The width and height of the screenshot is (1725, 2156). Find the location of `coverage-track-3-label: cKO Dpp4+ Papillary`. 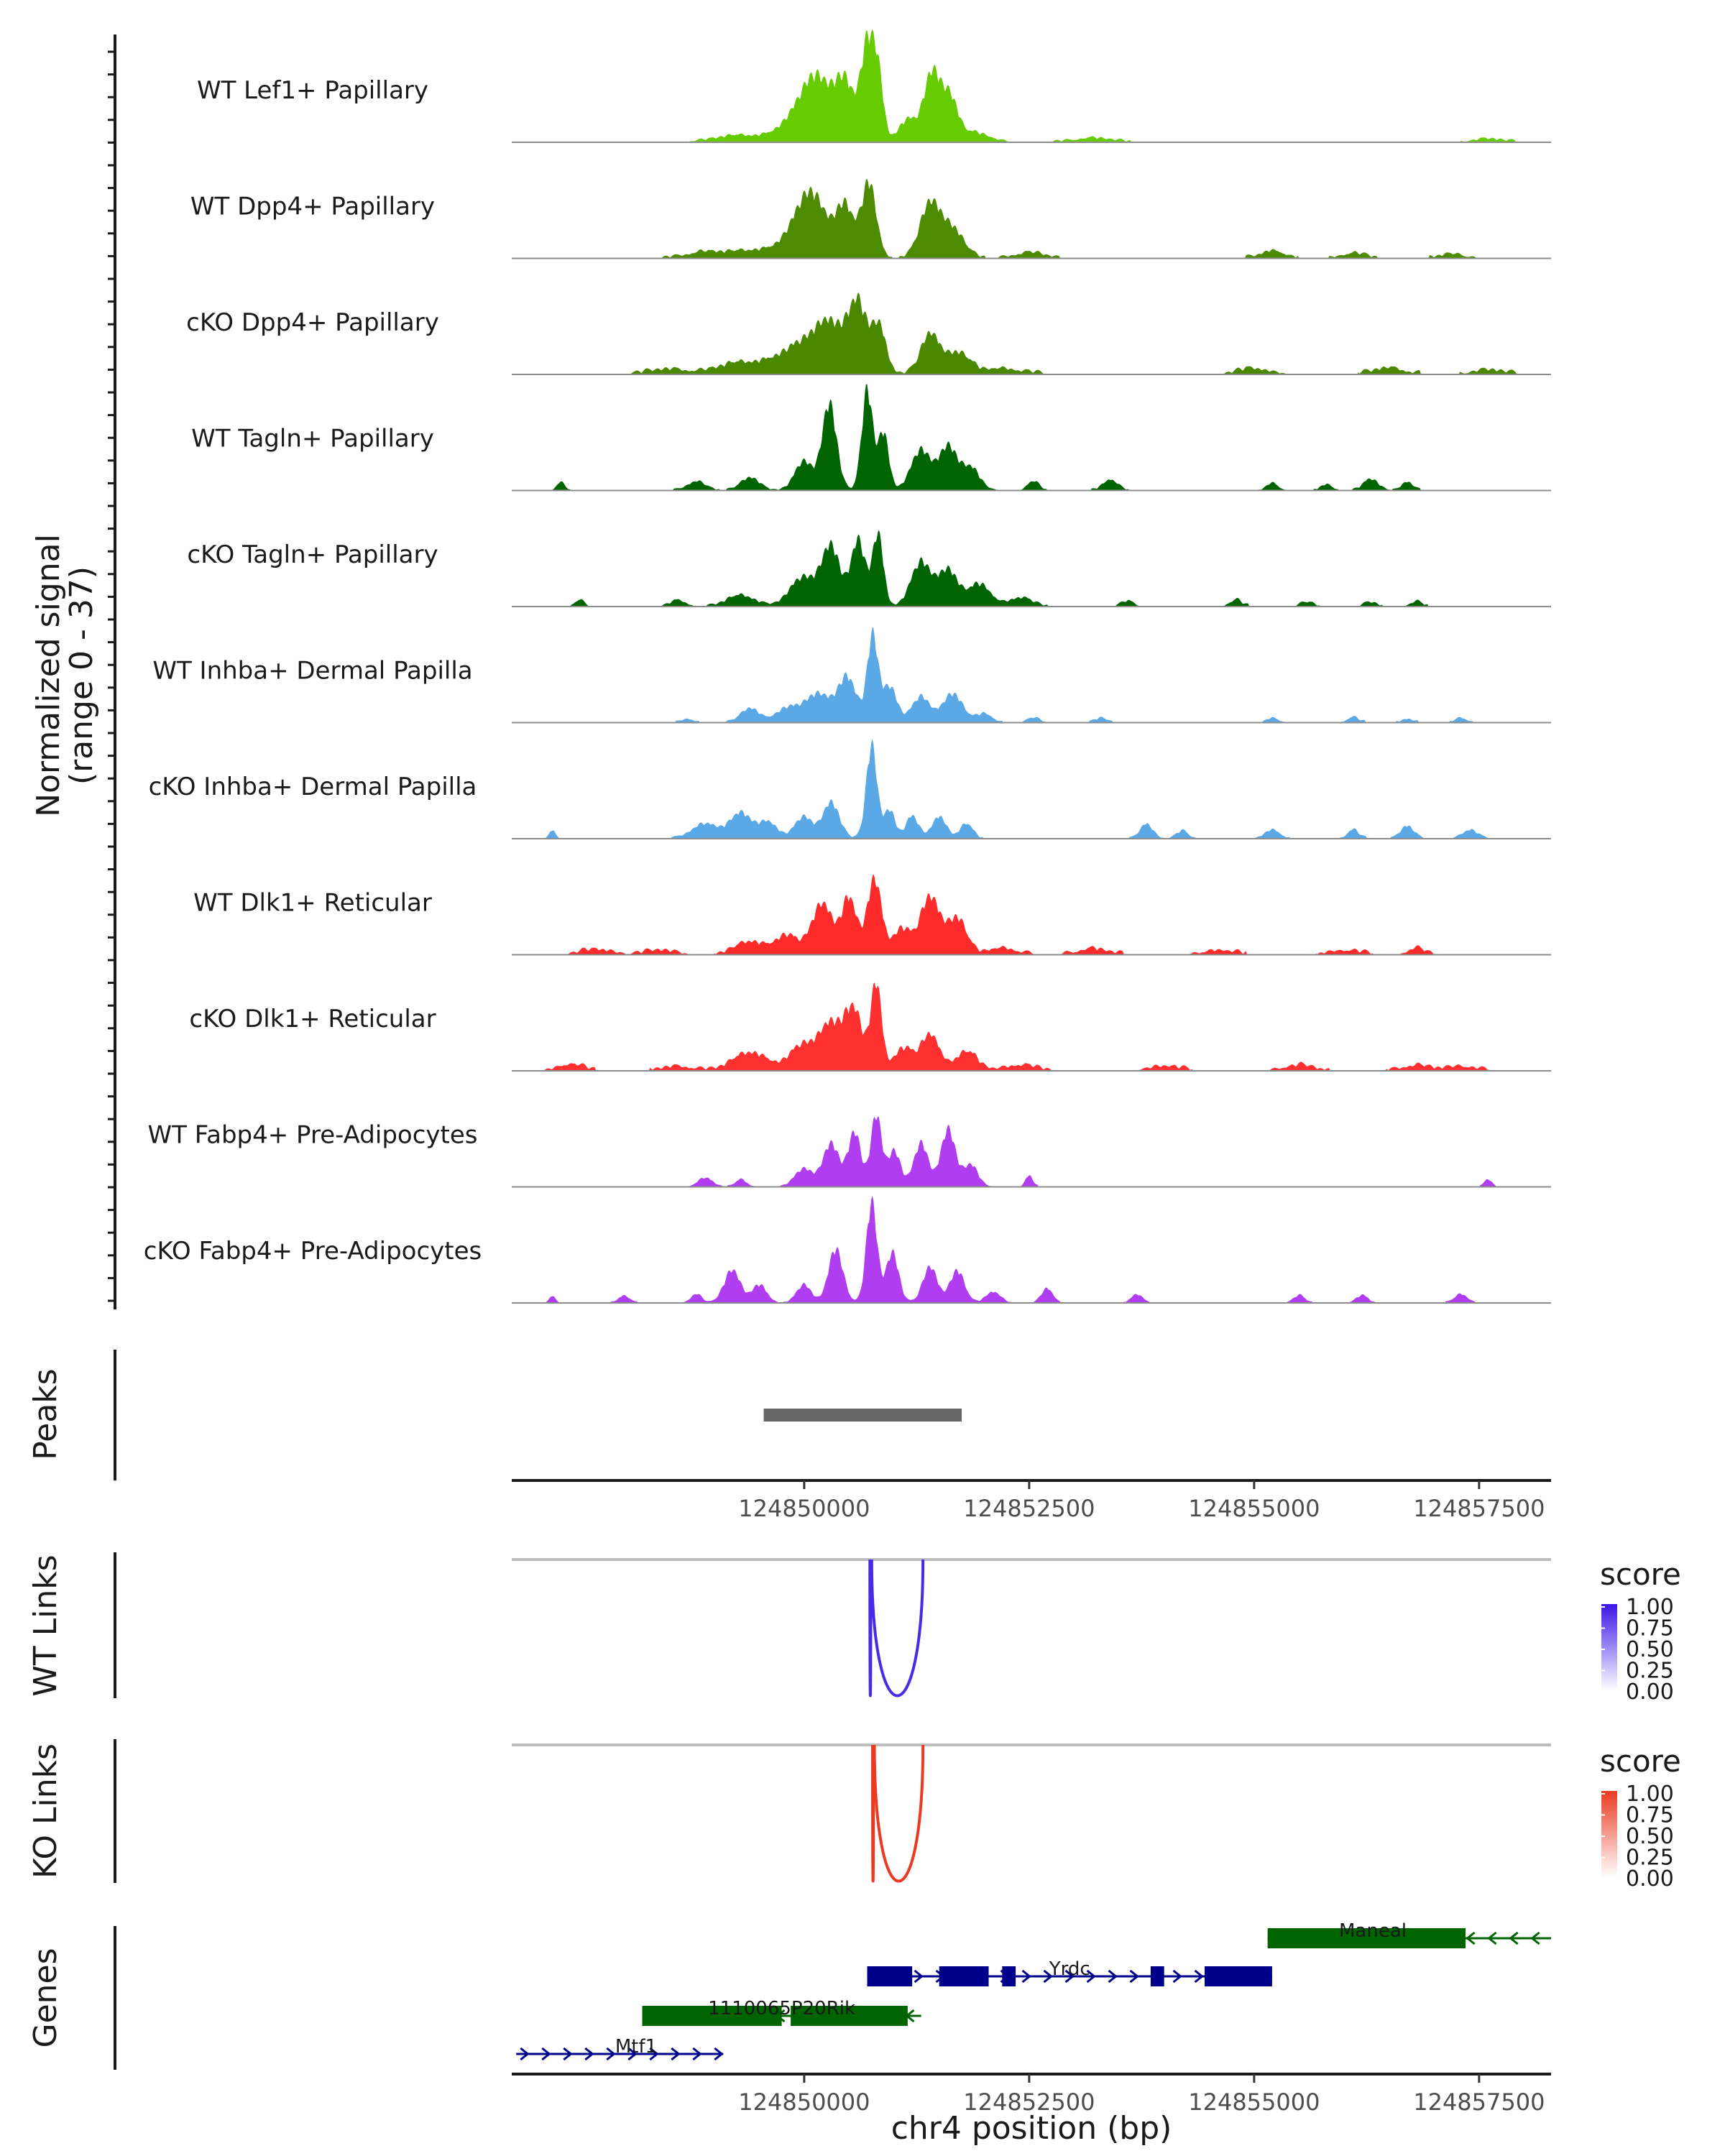

coverage-track-3-label: cKO Dpp4+ Papillary is located at coordinates (312, 322).